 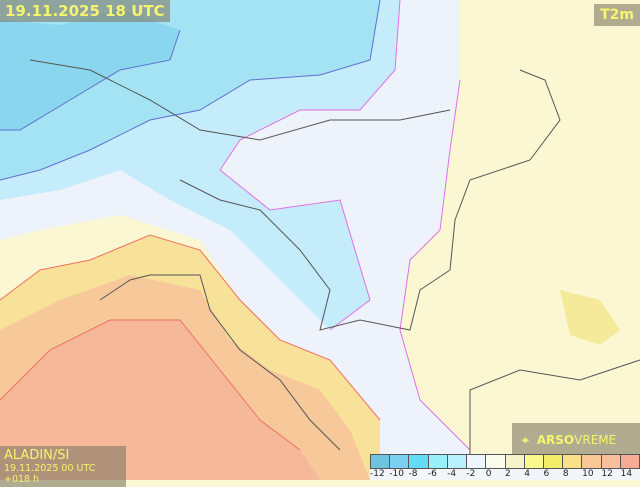 What do you see at coordinates (50, 474) in the screenshot?
I see `model-run: 19.11.2025 00 UTC +018 h` at bounding box center [50, 474].